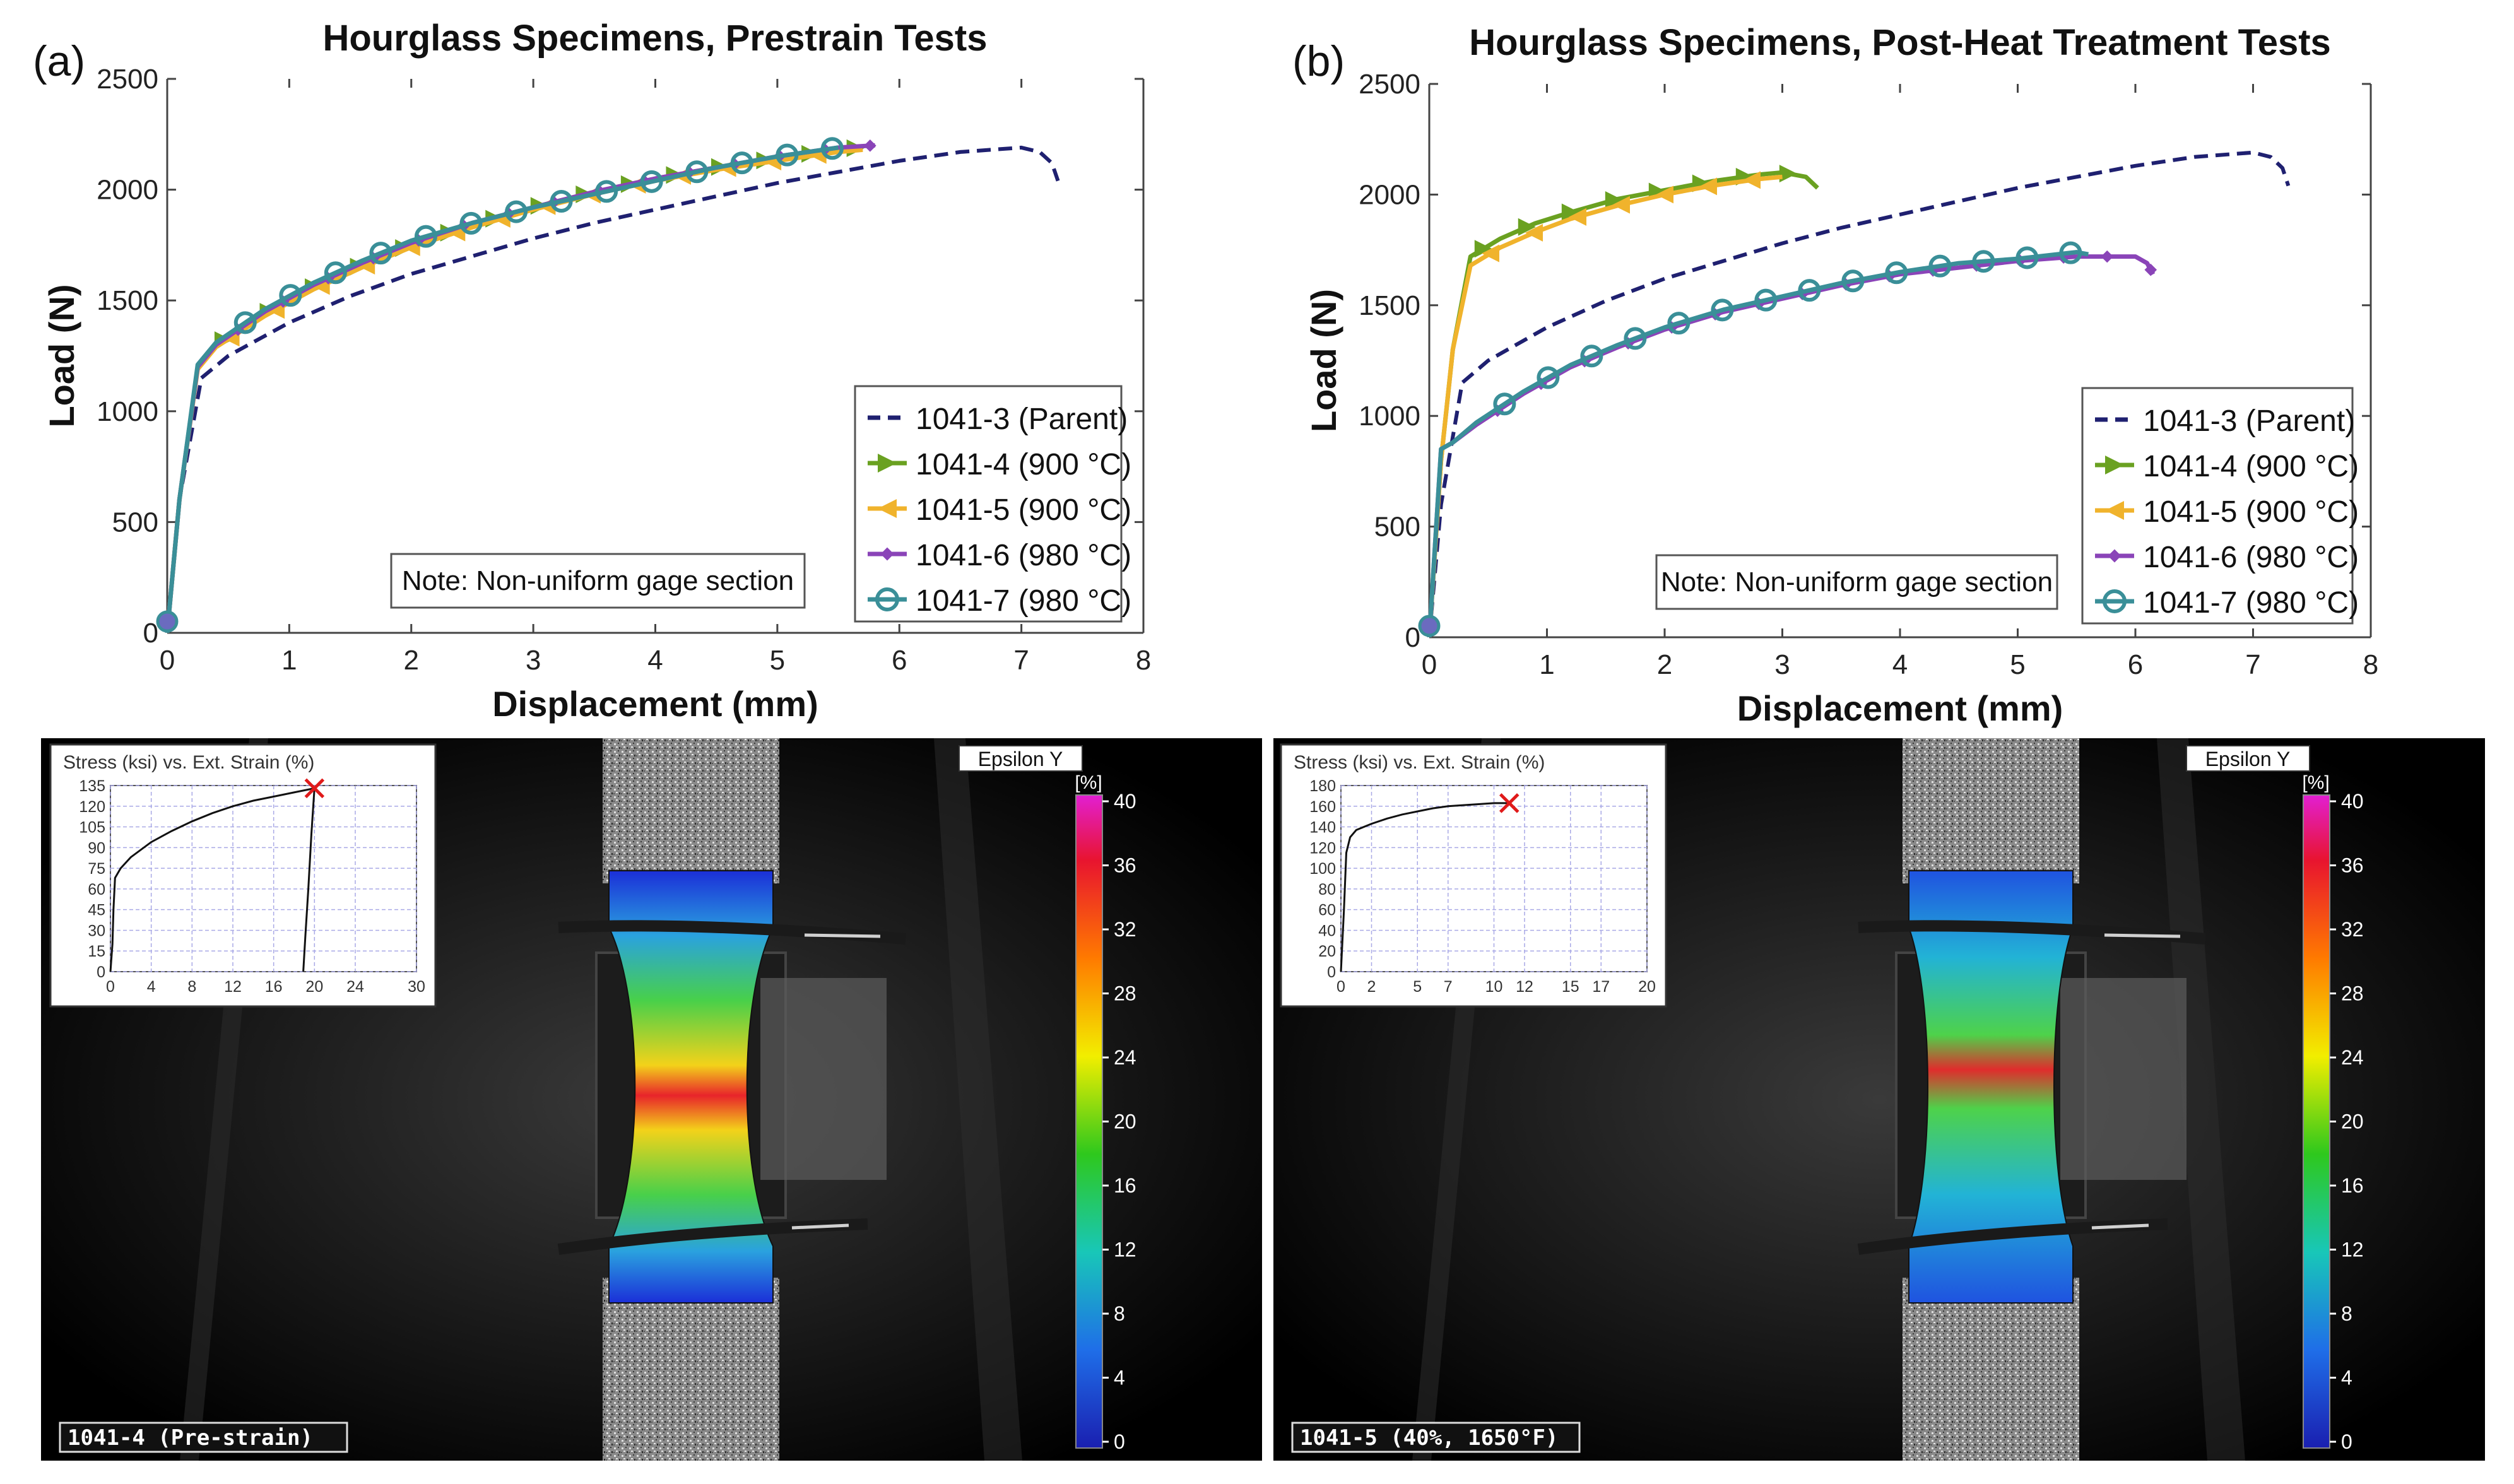  Describe the element at coordinates (1900, 665) in the screenshot. I see `x-tick-label: 4` at that location.